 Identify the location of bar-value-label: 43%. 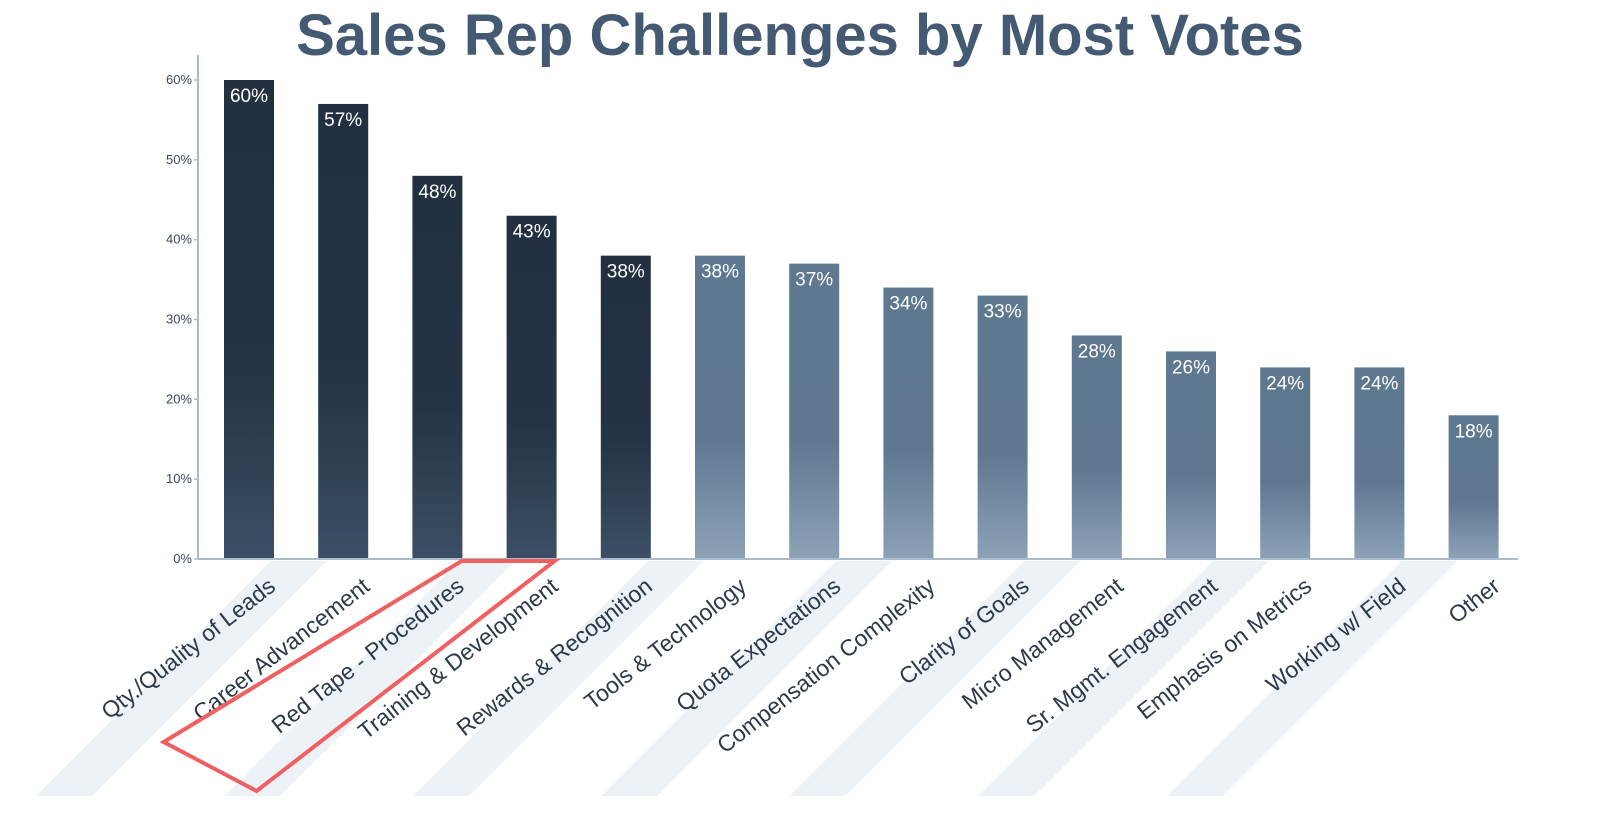
(532, 232).